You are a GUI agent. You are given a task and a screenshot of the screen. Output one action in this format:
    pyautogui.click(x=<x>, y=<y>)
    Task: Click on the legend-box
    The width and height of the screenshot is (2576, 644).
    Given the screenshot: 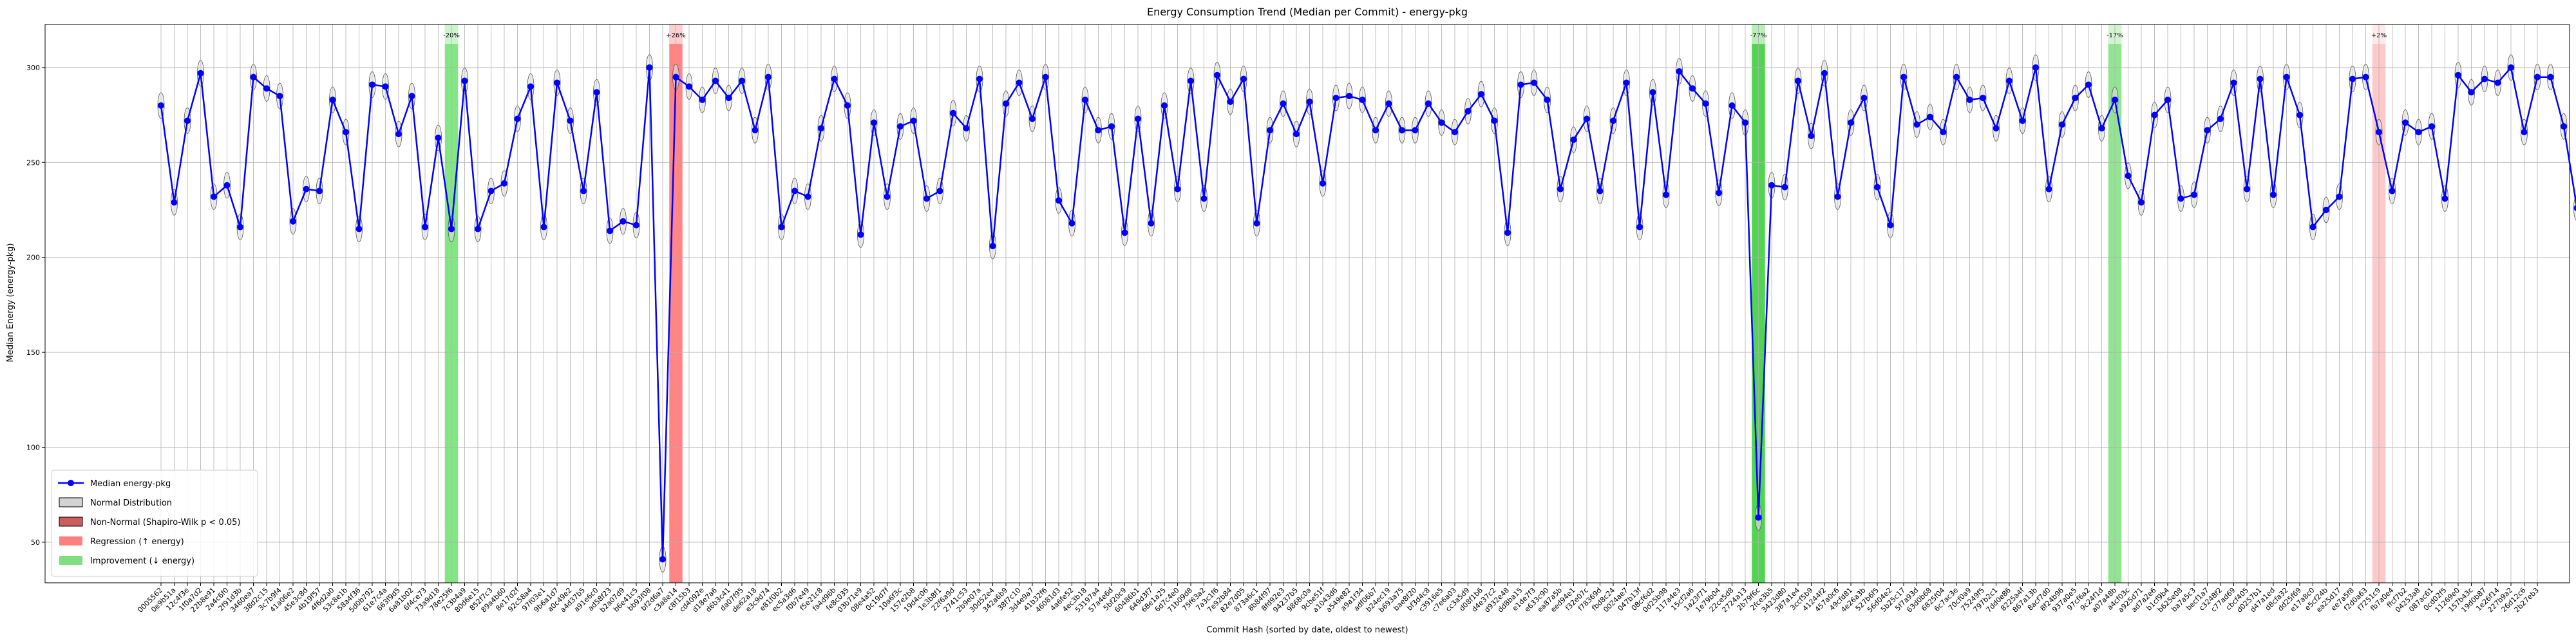 What is the action you would take?
    pyautogui.click(x=155, y=523)
    